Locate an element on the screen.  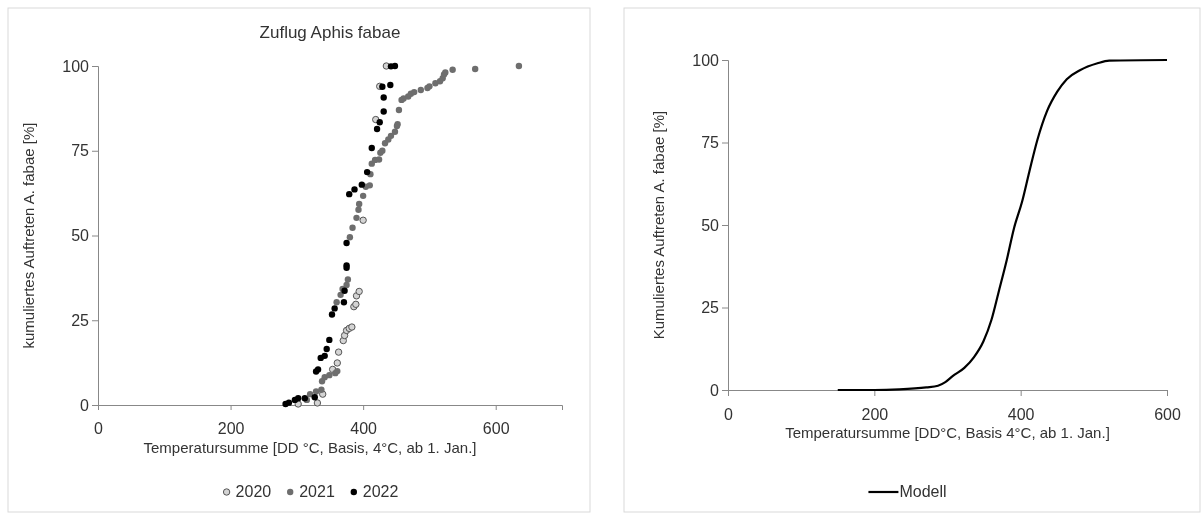
legend-label: 2020 is located at coordinates (253, 491).